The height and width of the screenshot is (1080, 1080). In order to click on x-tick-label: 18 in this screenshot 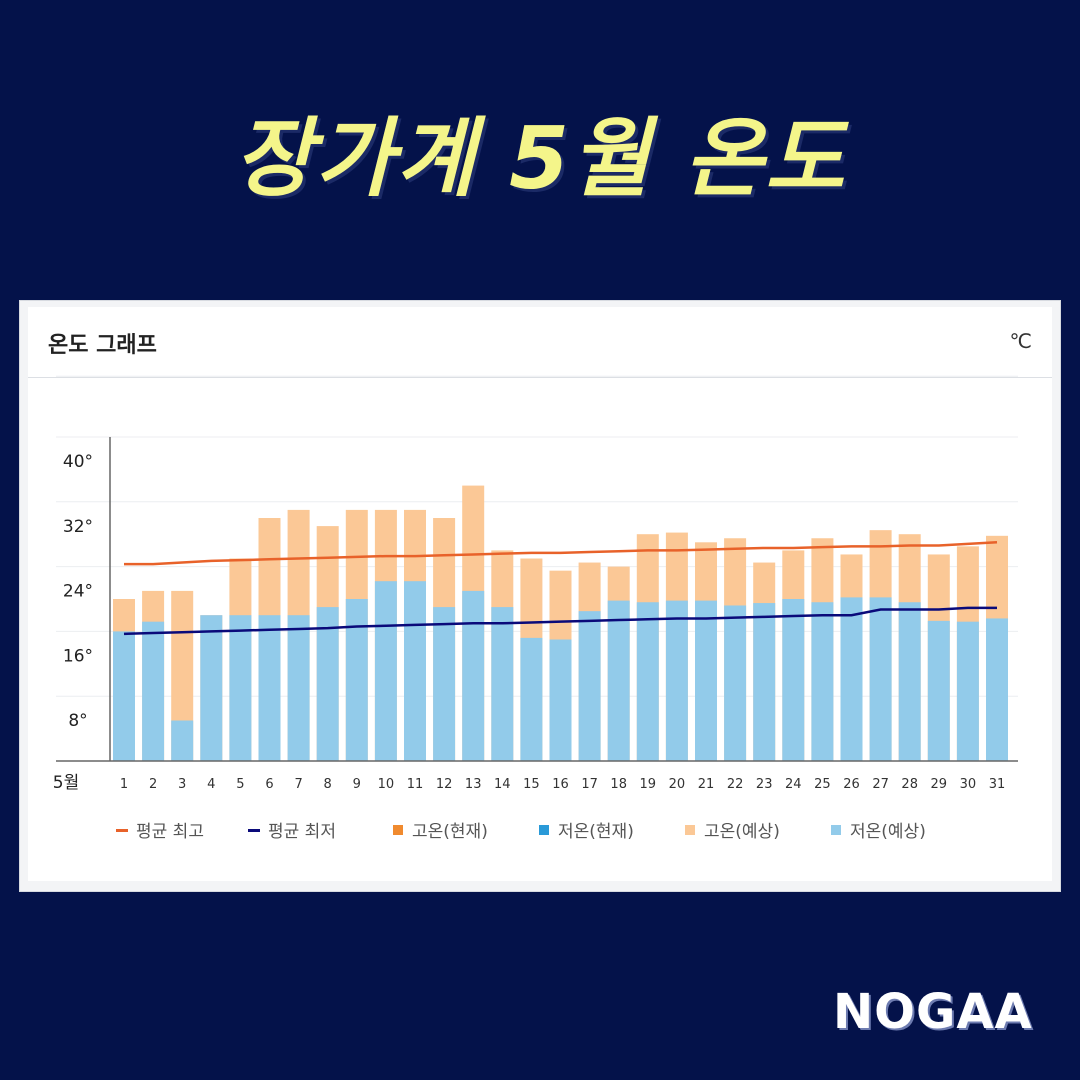, I will do `click(618, 784)`.